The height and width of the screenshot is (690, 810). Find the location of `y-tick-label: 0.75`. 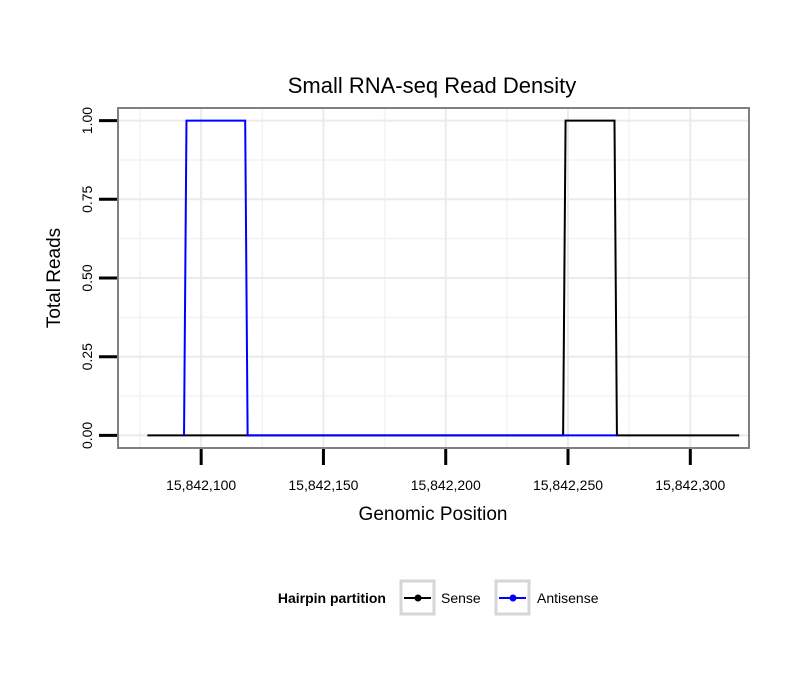

y-tick-label: 0.75 is located at coordinates (87, 198).